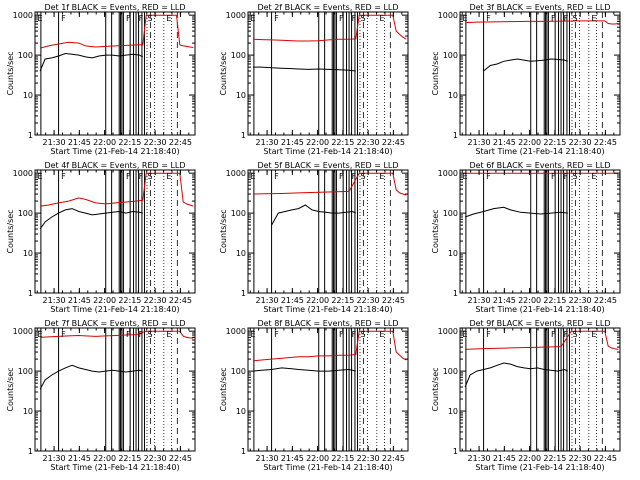  Describe the element at coordinates (327, 7) in the screenshot. I see `panel-title: Det 2f BLACK = Events, RED = LLD` at that location.